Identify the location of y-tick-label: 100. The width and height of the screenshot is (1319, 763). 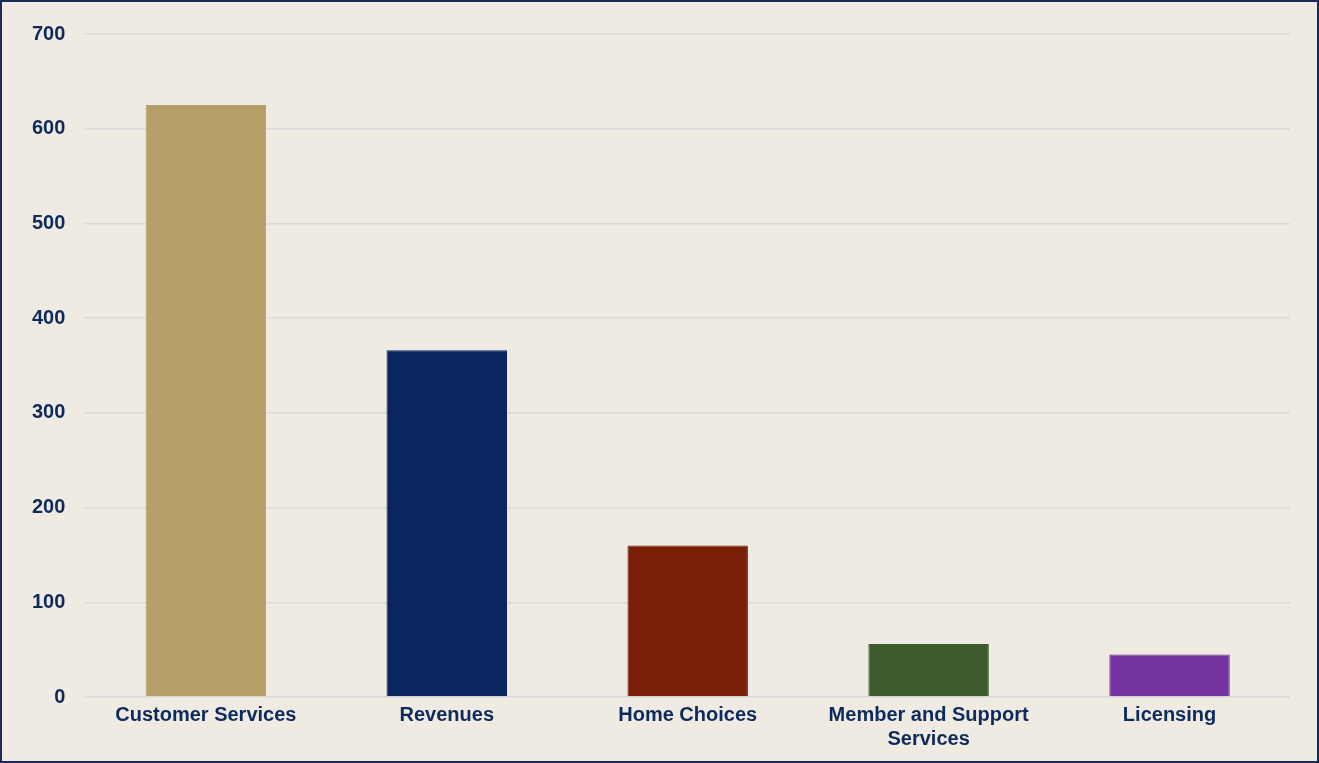
(48, 600).